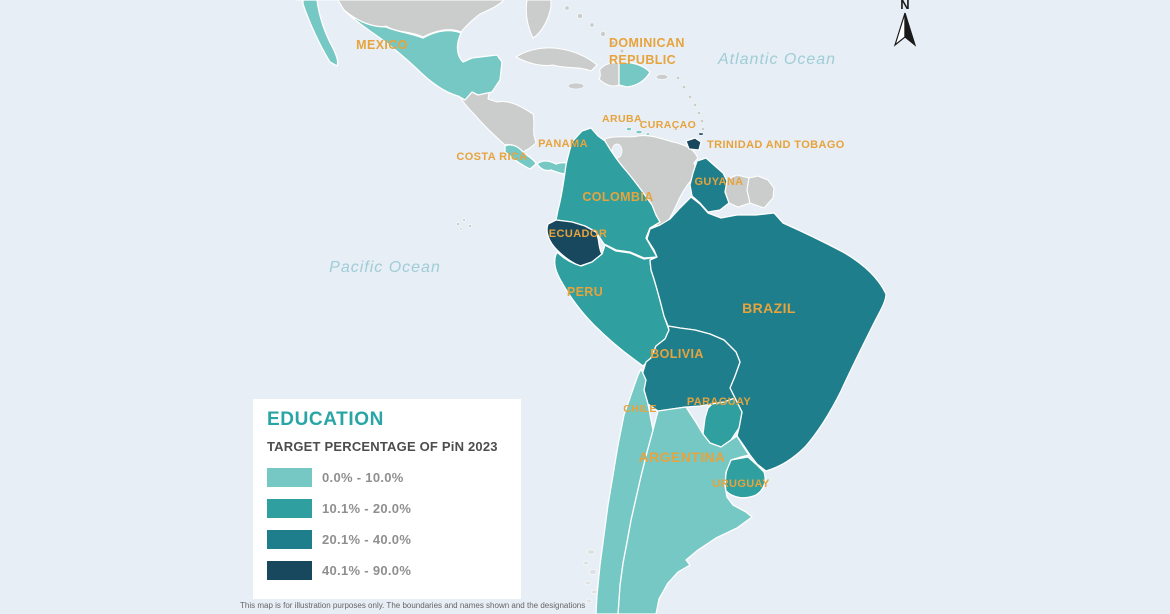 The width and height of the screenshot is (1170, 614). Describe the element at coordinates (622, 119) in the screenshot. I see `label-aruba: ARUBA` at that location.